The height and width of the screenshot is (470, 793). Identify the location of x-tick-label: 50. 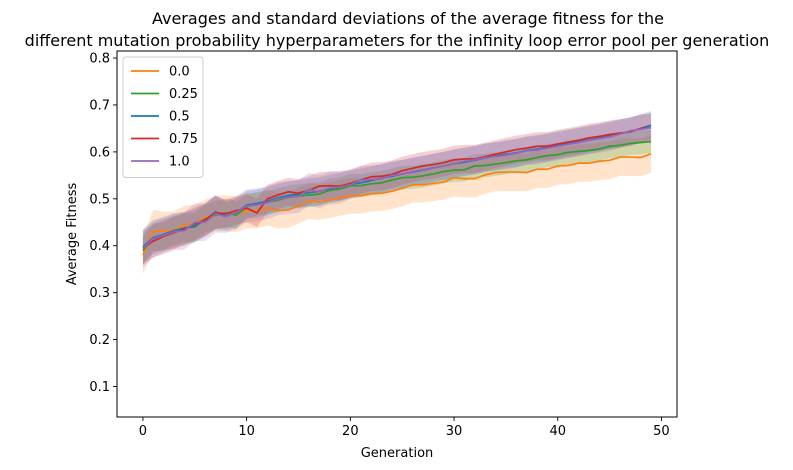
(661, 431).